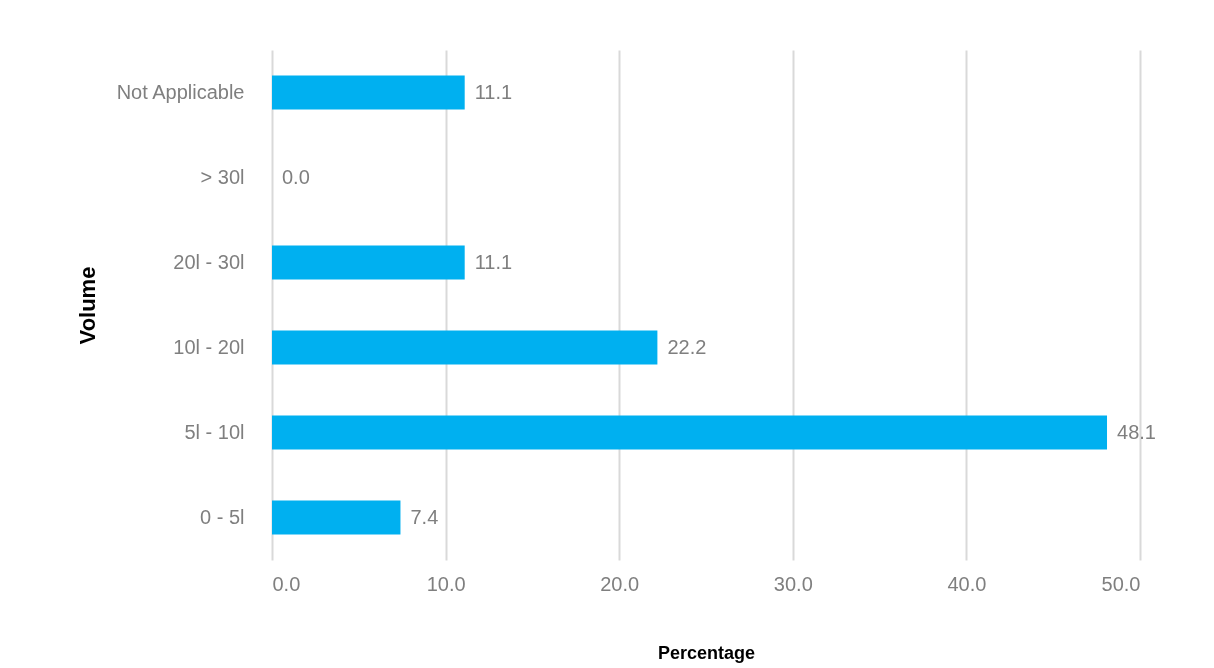 The width and height of the screenshot is (1214, 668). What do you see at coordinates (446, 583) in the screenshot?
I see `x-tick-label: 10.0` at bounding box center [446, 583].